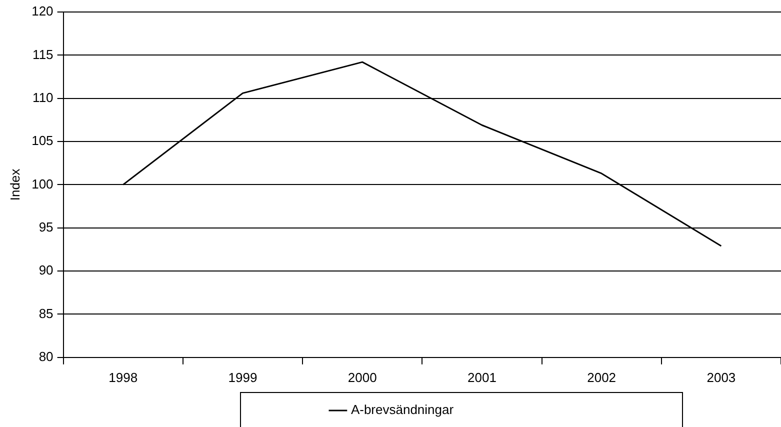  I want to click on y-tick-label: 110, so click(43, 97).